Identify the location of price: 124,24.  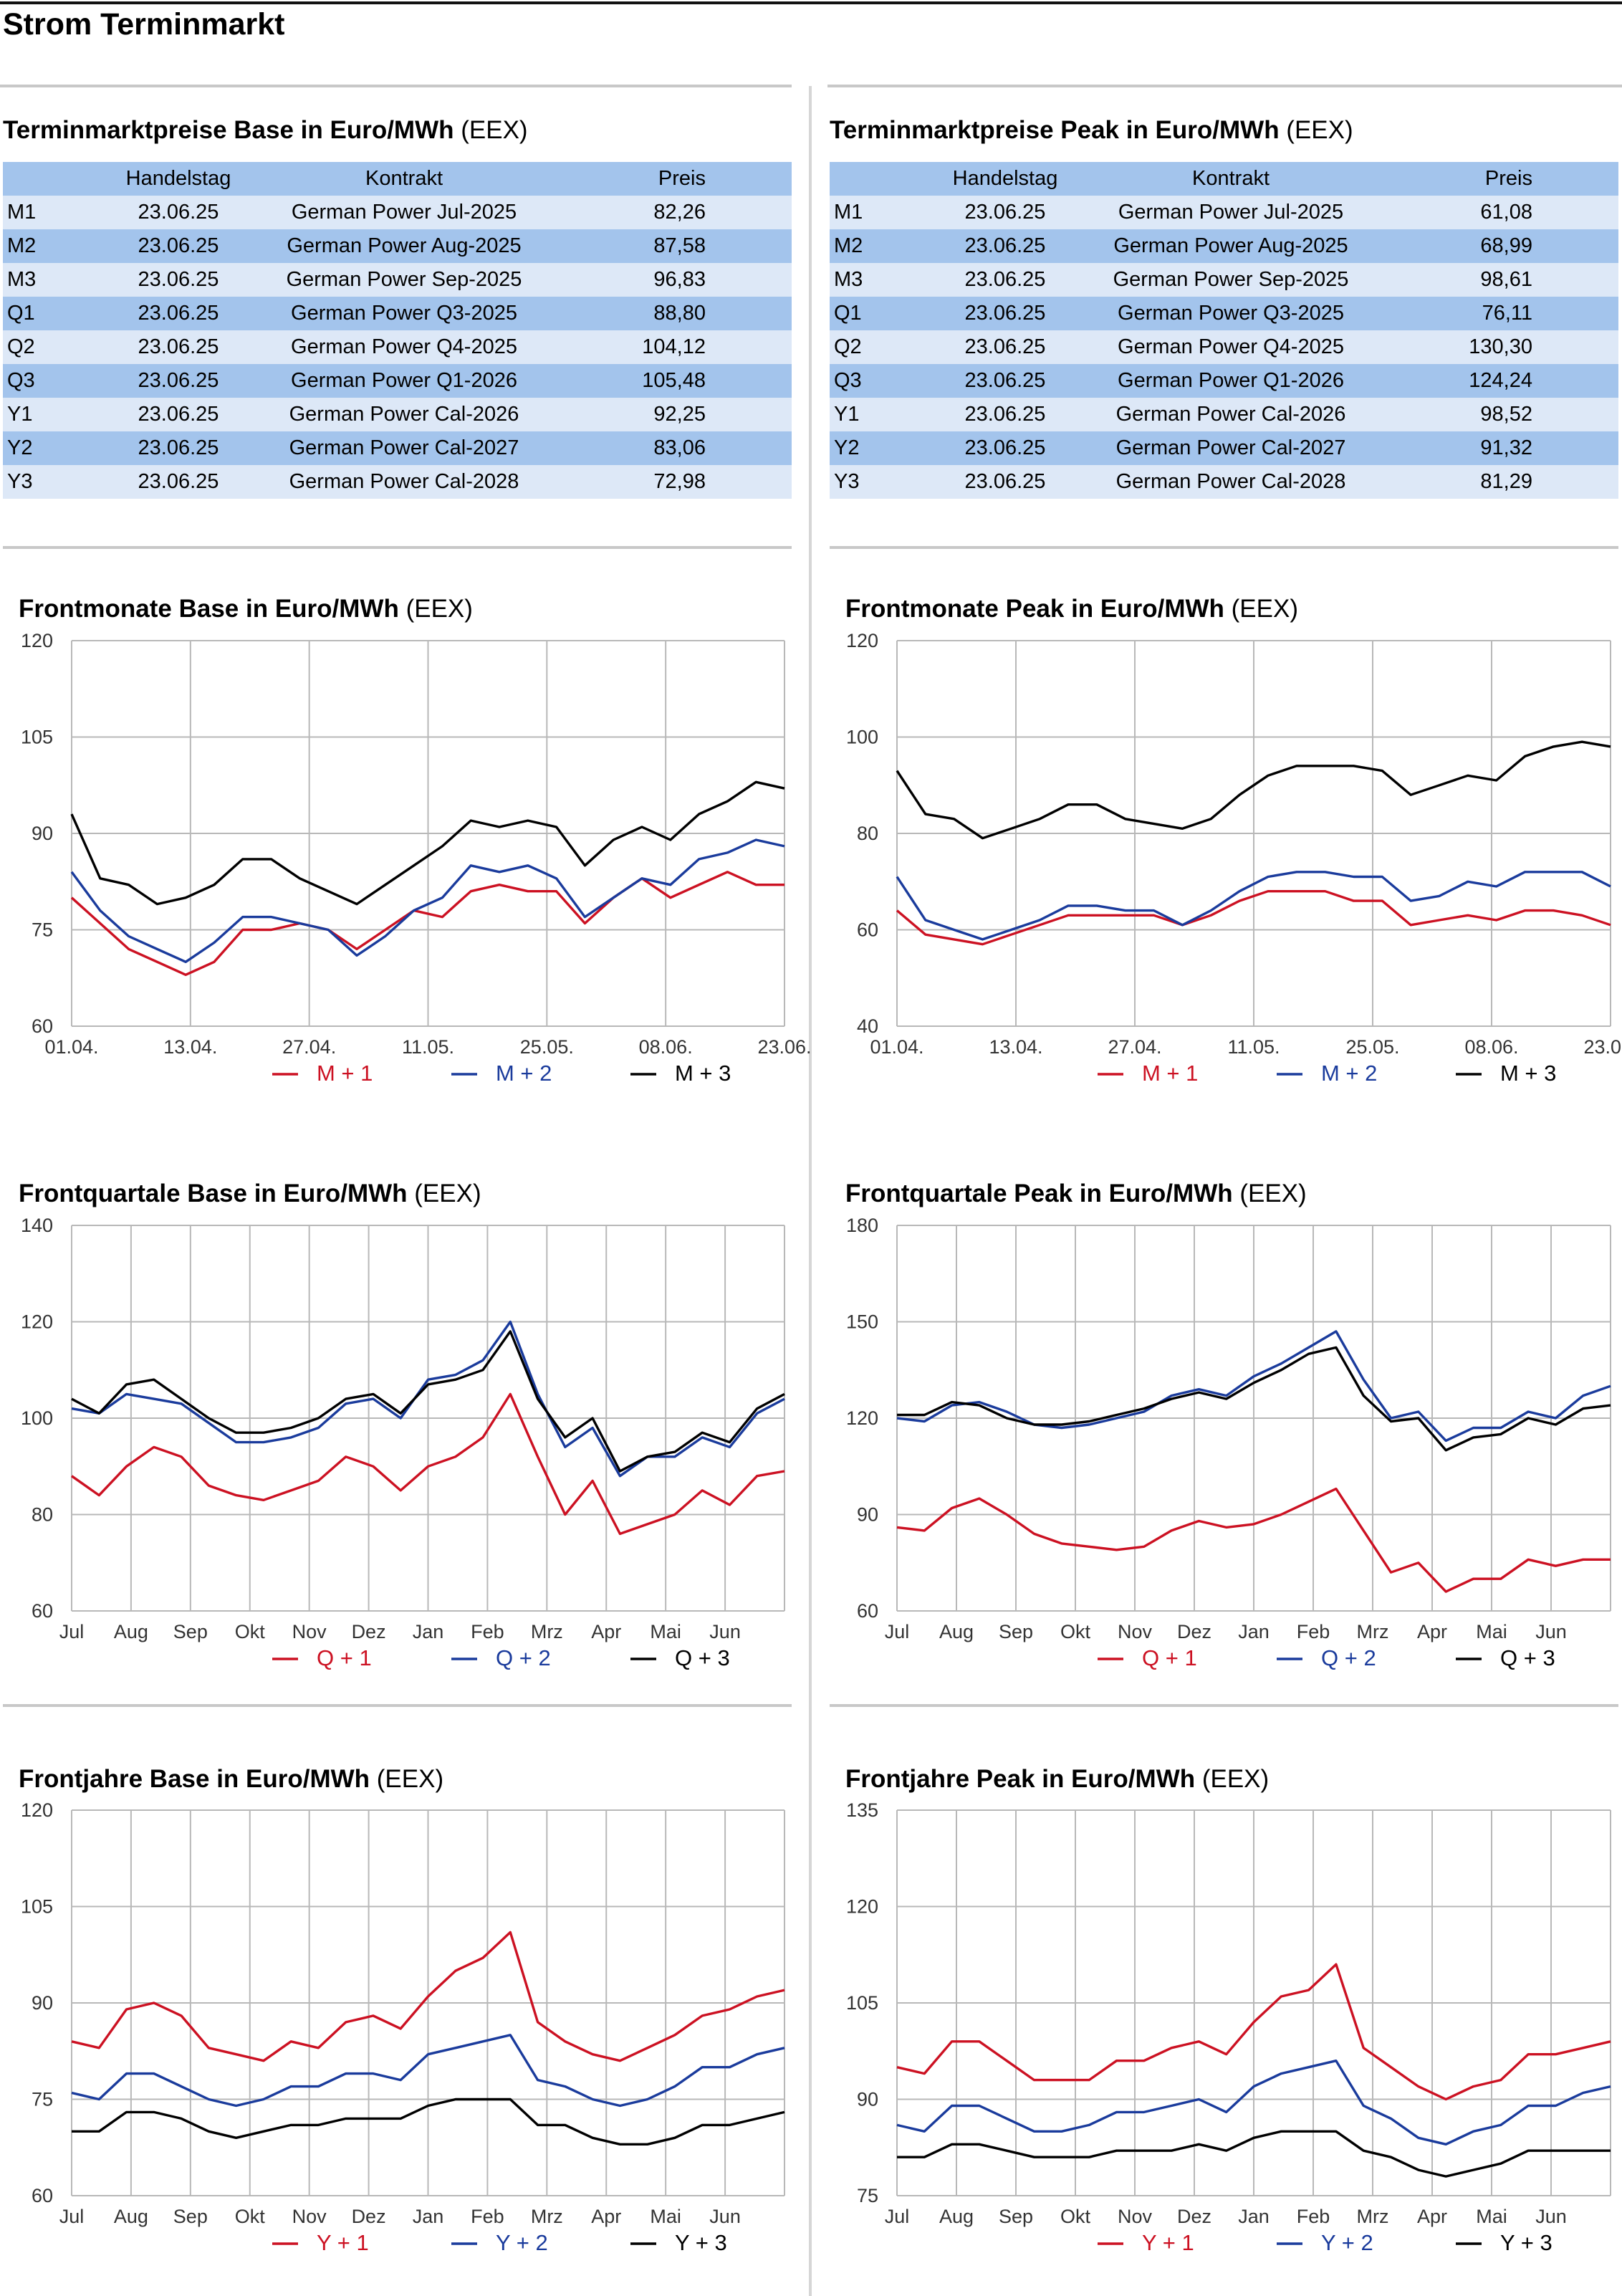
(1499, 381).